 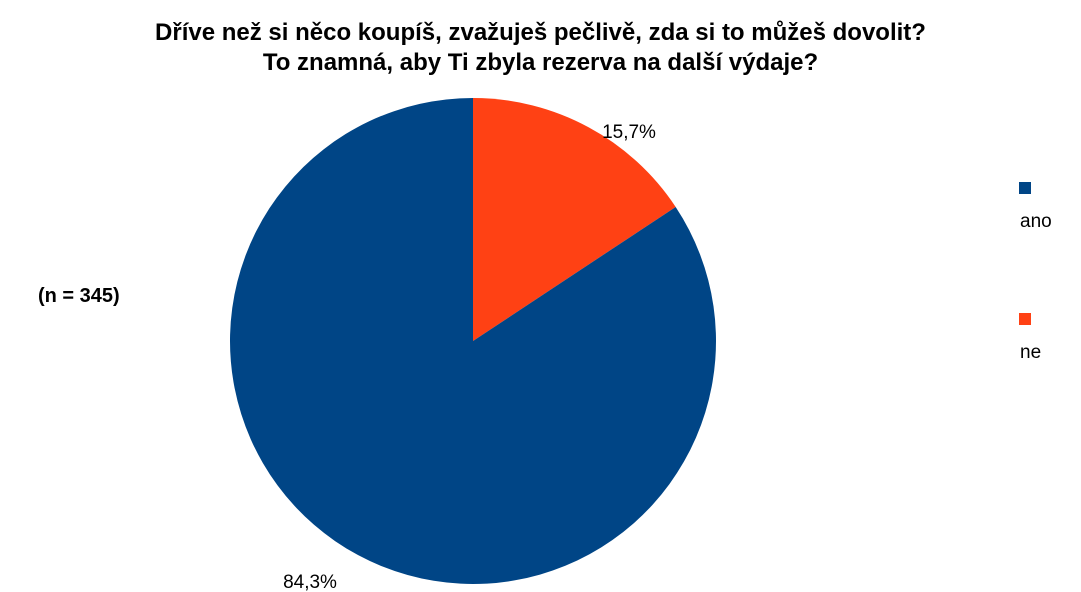 I want to click on legend-label-ano: ano, so click(x=1036, y=222).